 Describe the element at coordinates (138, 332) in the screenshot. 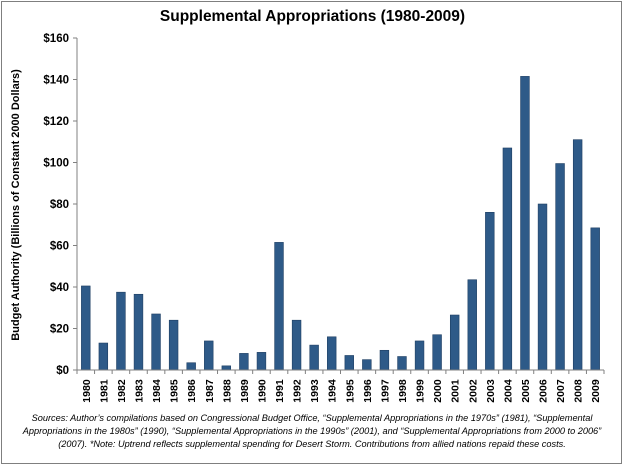

I see `bar-1983` at that location.